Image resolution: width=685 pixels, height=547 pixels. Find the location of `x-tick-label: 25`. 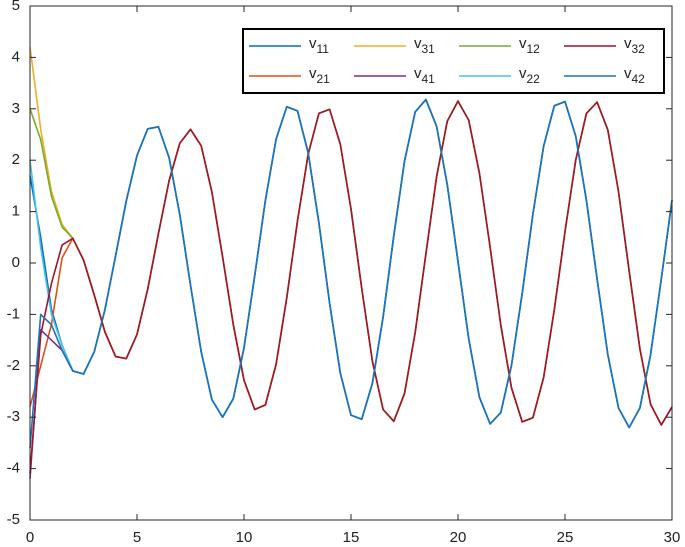

x-tick-label: 25 is located at coordinates (565, 537).